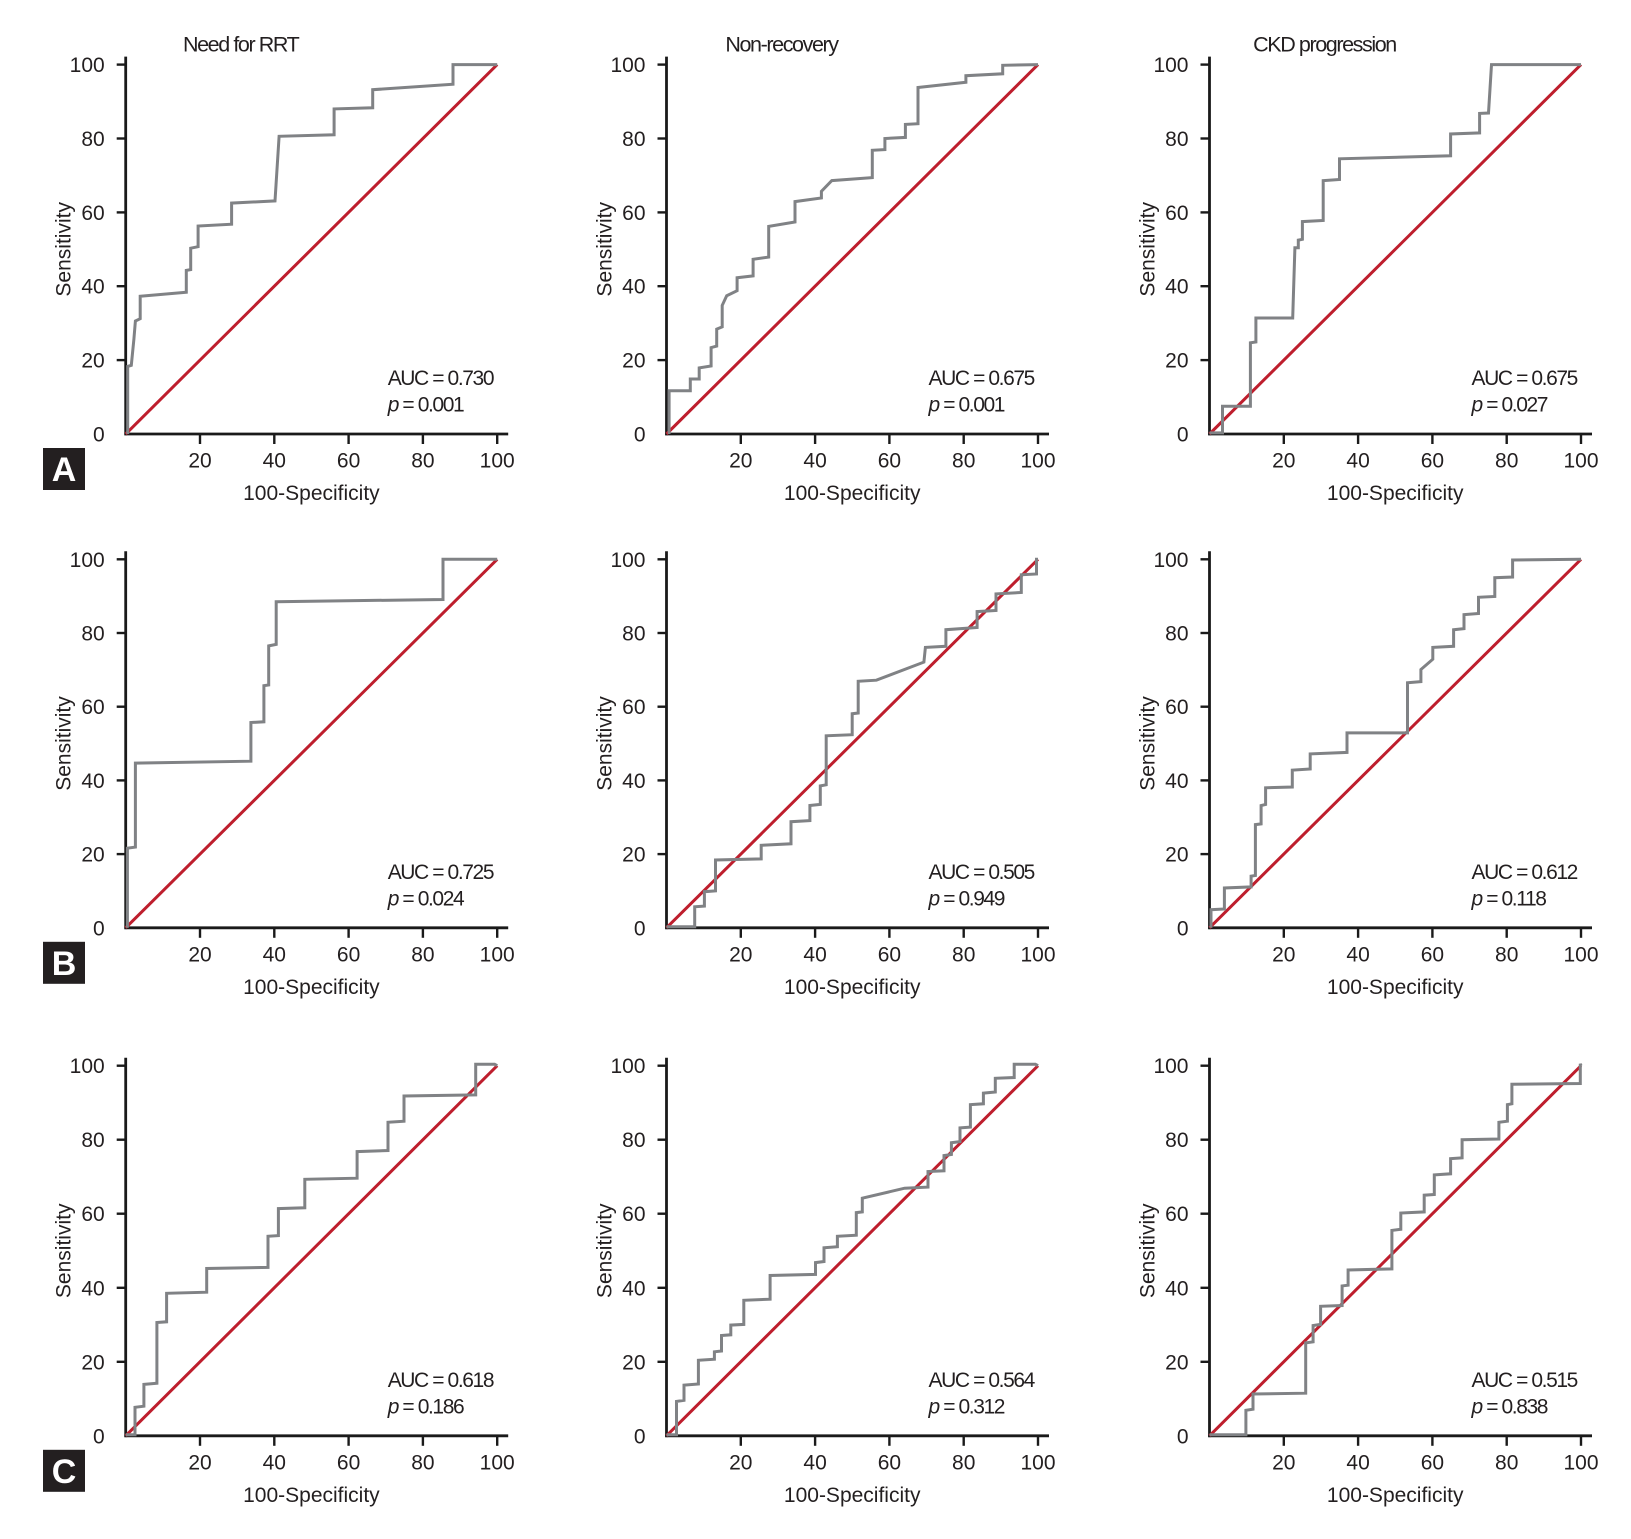 The image size is (1631, 1539). I want to click on svg-text: AUC = 0.730, so click(441, 378).